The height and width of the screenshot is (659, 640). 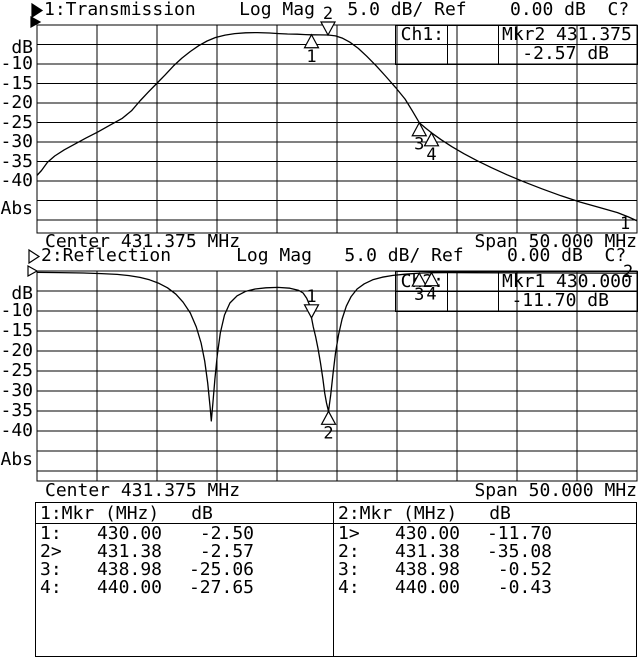 What do you see at coordinates (328, 433) in the screenshot?
I see `svg-text: 2` at bounding box center [328, 433].